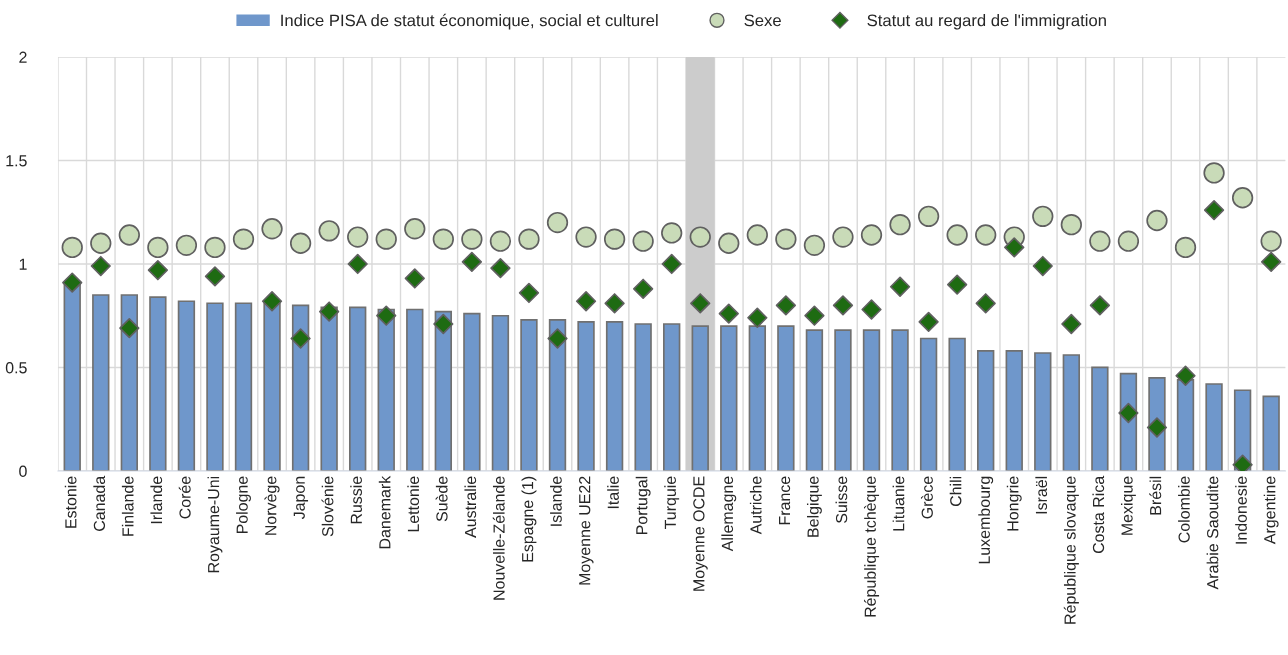 The image size is (1288, 655). I want to click on x-tick-label: Canada, so click(99, 503).